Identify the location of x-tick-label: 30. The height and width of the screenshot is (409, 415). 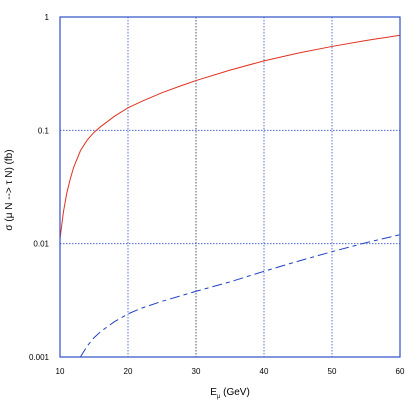
(196, 371).